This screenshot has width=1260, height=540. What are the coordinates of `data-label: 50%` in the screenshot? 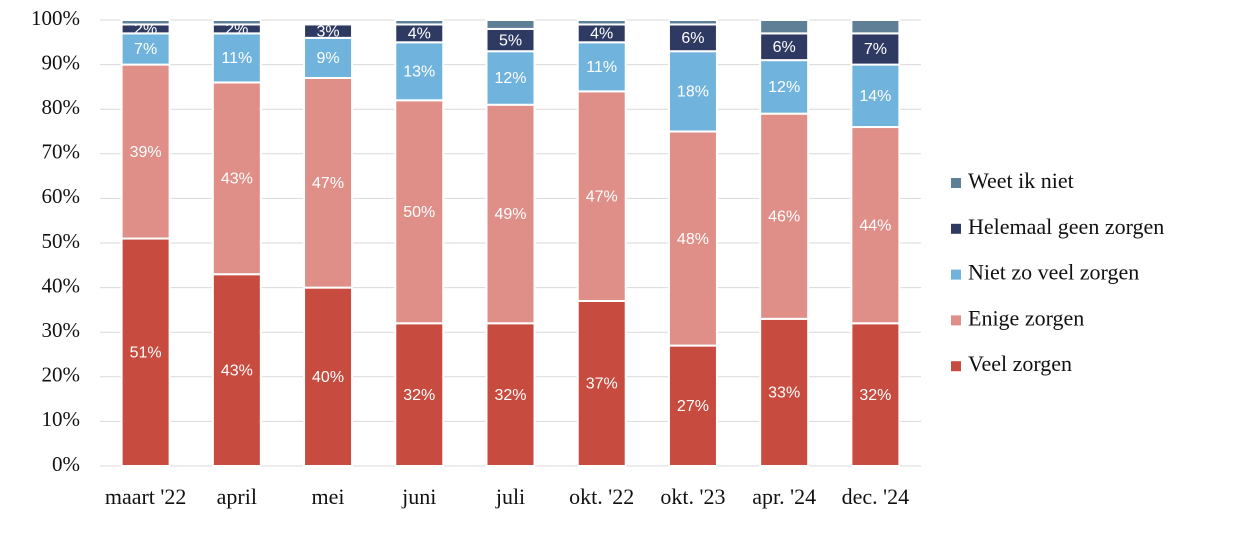 It's located at (419, 212).